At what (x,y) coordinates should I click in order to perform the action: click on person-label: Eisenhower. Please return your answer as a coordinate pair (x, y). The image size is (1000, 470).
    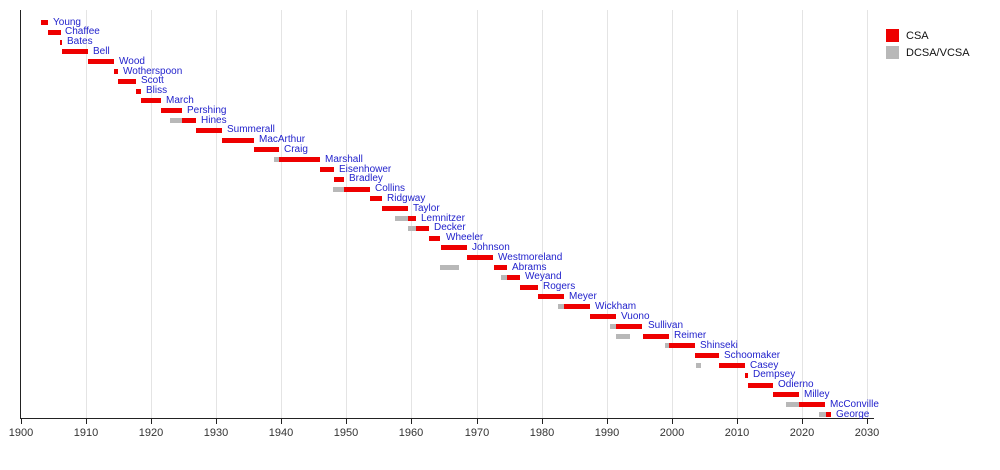
    Looking at the image, I should click on (365, 169).